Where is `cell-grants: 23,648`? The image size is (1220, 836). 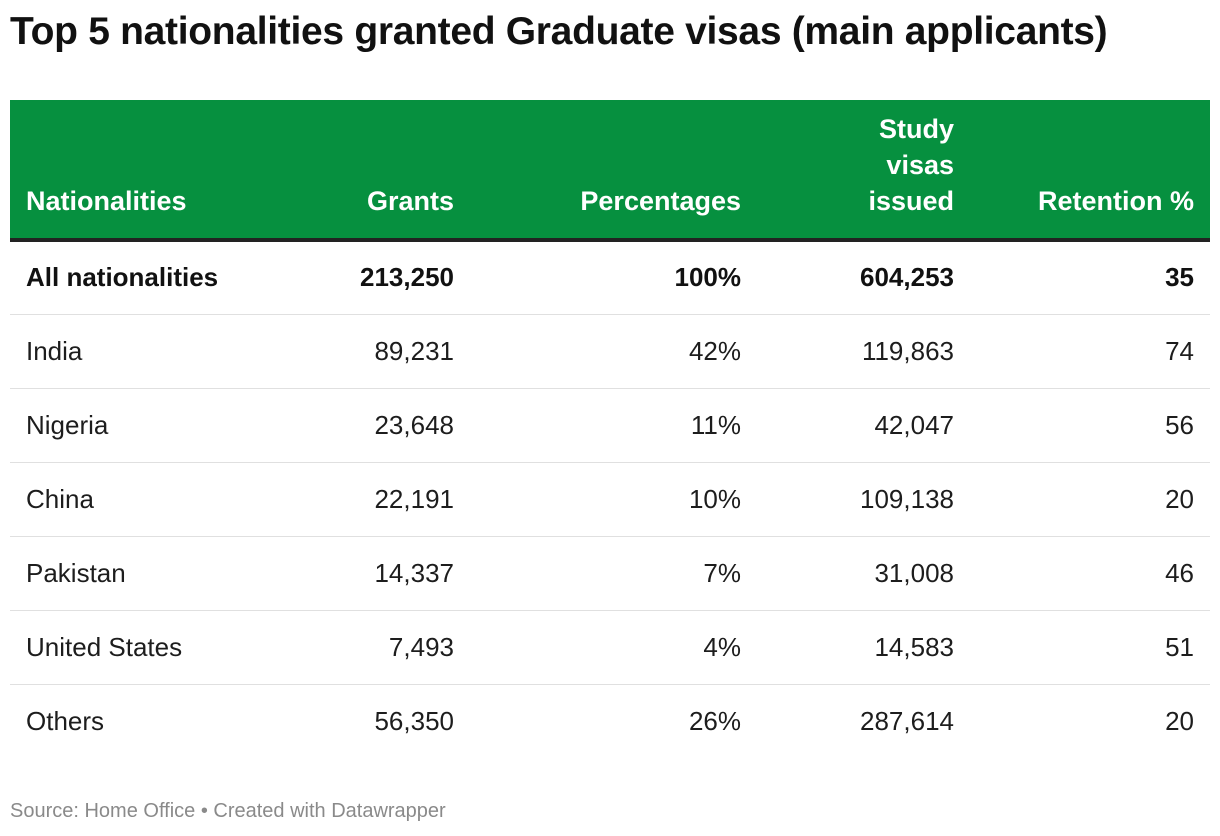
cell-grants: 23,648 is located at coordinates (375, 425).